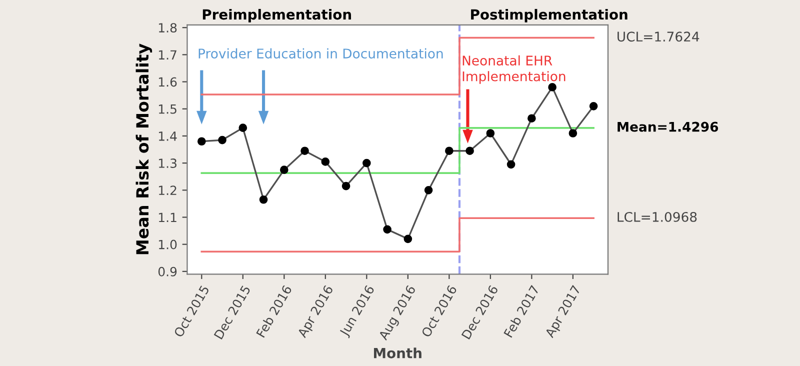 This screenshot has height=366, width=800. I want to click on text: LCL=1.0968, so click(657, 217).